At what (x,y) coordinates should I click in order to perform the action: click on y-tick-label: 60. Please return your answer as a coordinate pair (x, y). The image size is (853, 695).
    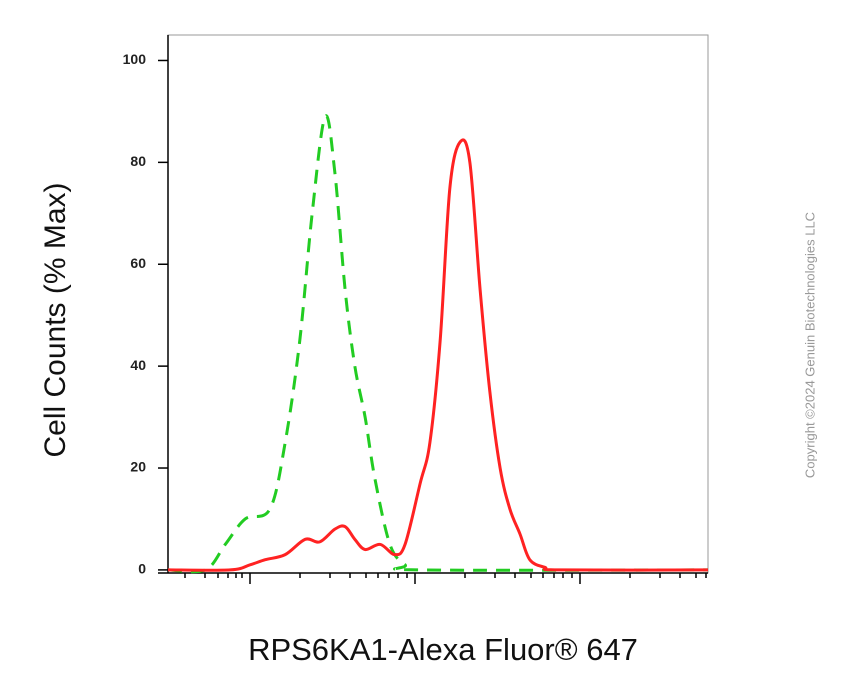
    Looking at the image, I should click on (138, 263).